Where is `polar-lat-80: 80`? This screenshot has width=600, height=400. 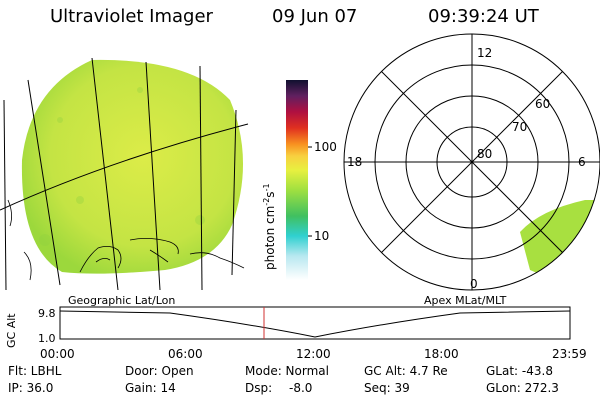
polar-lat-80: 80 is located at coordinates (485, 154).